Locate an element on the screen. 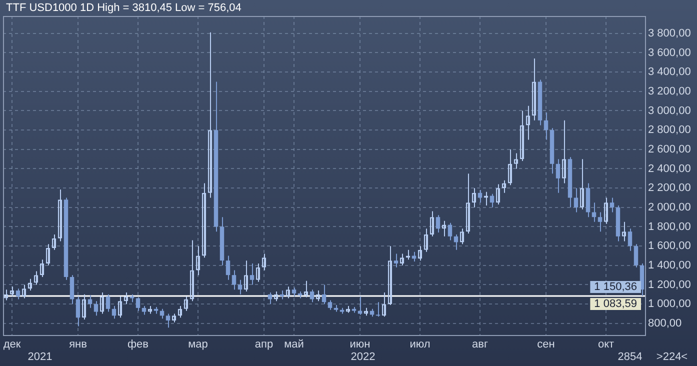 The height and width of the screenshot is (366, 697). y-tick-label: 1 000,00 is located at coordinates (669, 304).